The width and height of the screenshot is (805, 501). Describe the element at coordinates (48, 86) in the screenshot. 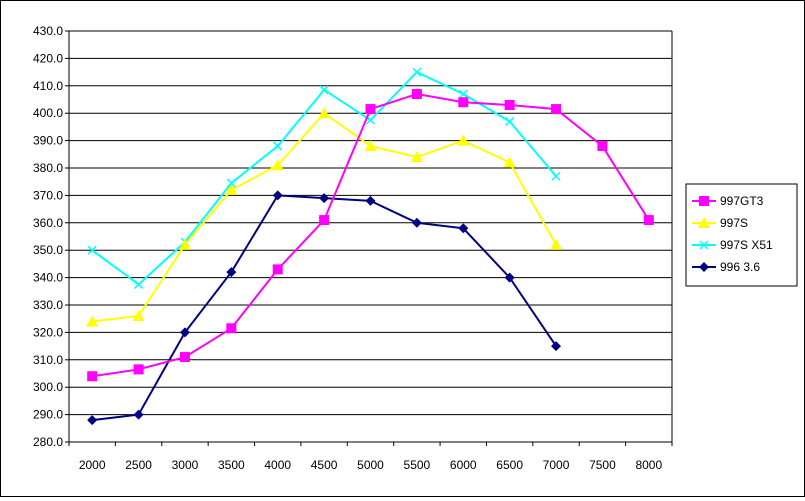

I see `y-tick-label: 410.0` at that location.